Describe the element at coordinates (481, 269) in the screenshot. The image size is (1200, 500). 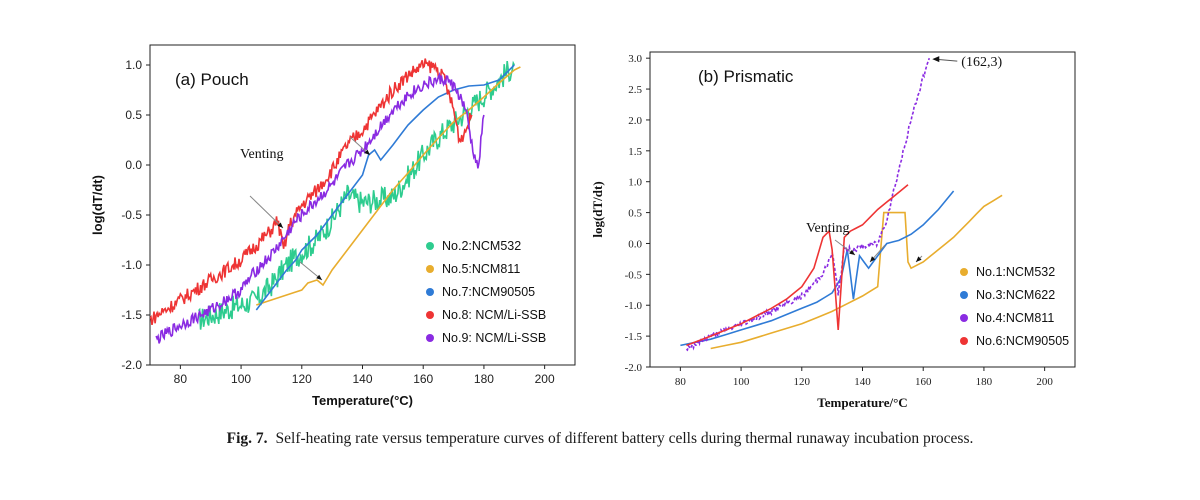
I see `legend-label: No.5:NCM811` at that location.